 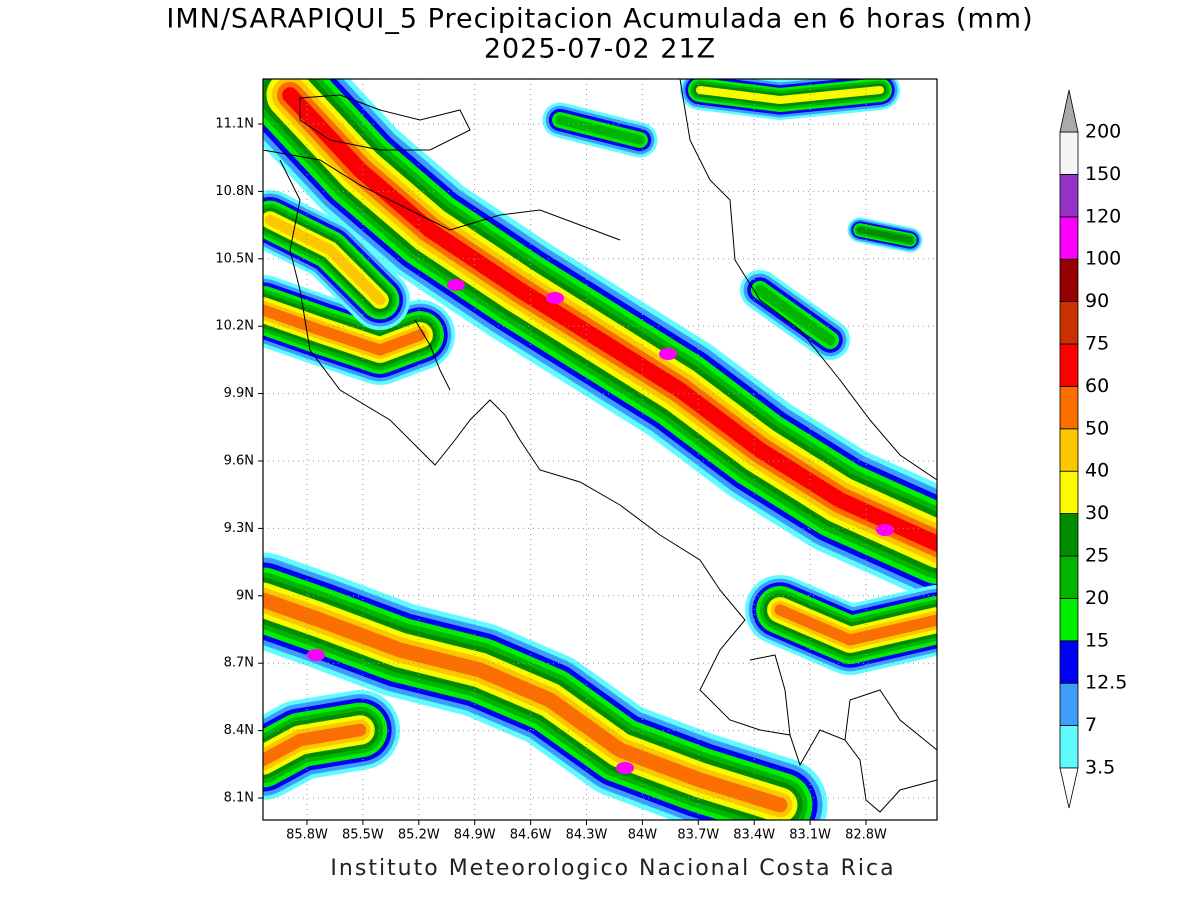 What do you see at coordinates (600, 49) in the screenshot?
I see `subtitle: 2025-07-02 21Z` at bounding box center [600, 49].